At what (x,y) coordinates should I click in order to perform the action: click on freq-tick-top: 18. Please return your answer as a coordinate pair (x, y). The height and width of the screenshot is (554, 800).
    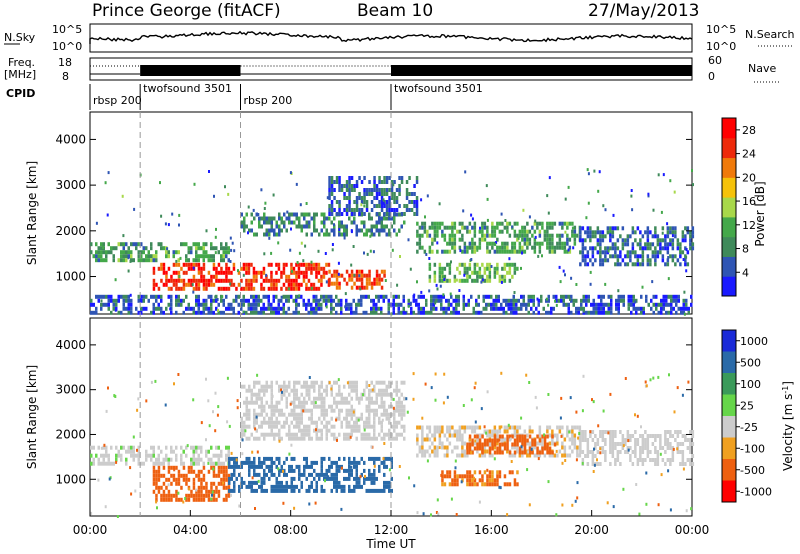
    Looking at the image, I should click on (65, 62).